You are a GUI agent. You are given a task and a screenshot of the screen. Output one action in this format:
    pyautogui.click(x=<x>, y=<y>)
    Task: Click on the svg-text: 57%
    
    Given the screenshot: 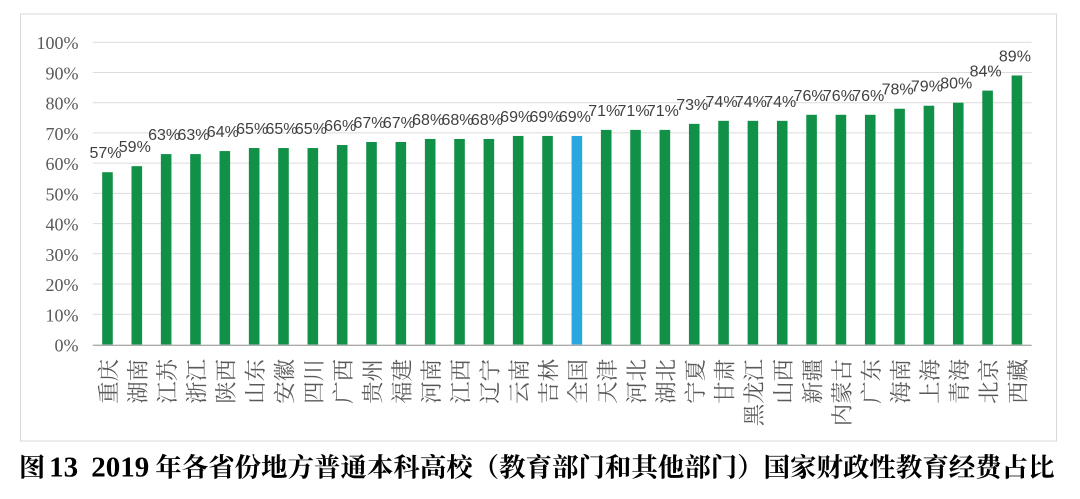 What is the action you would take?
    pyautogui.click(x=105, y=153)
    